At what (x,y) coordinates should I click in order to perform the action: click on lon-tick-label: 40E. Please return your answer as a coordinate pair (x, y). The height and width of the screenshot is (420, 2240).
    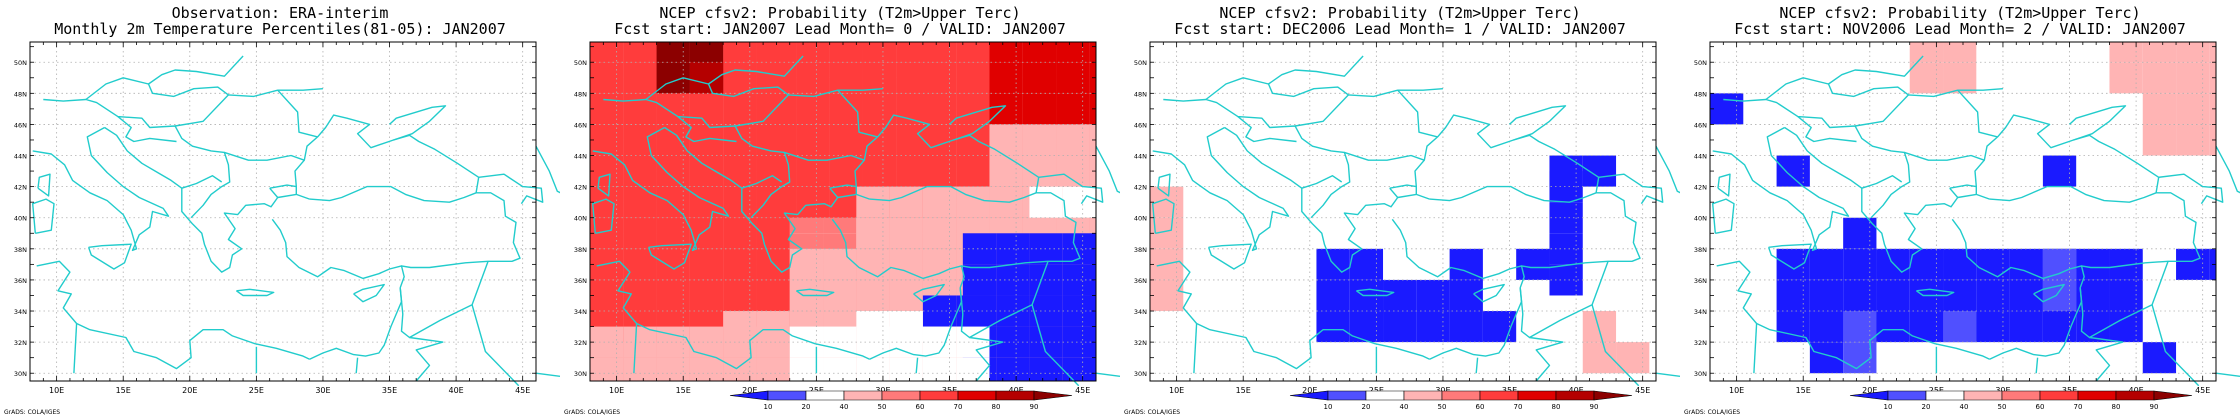
    Looking at the image, I should click on (1015, 390).